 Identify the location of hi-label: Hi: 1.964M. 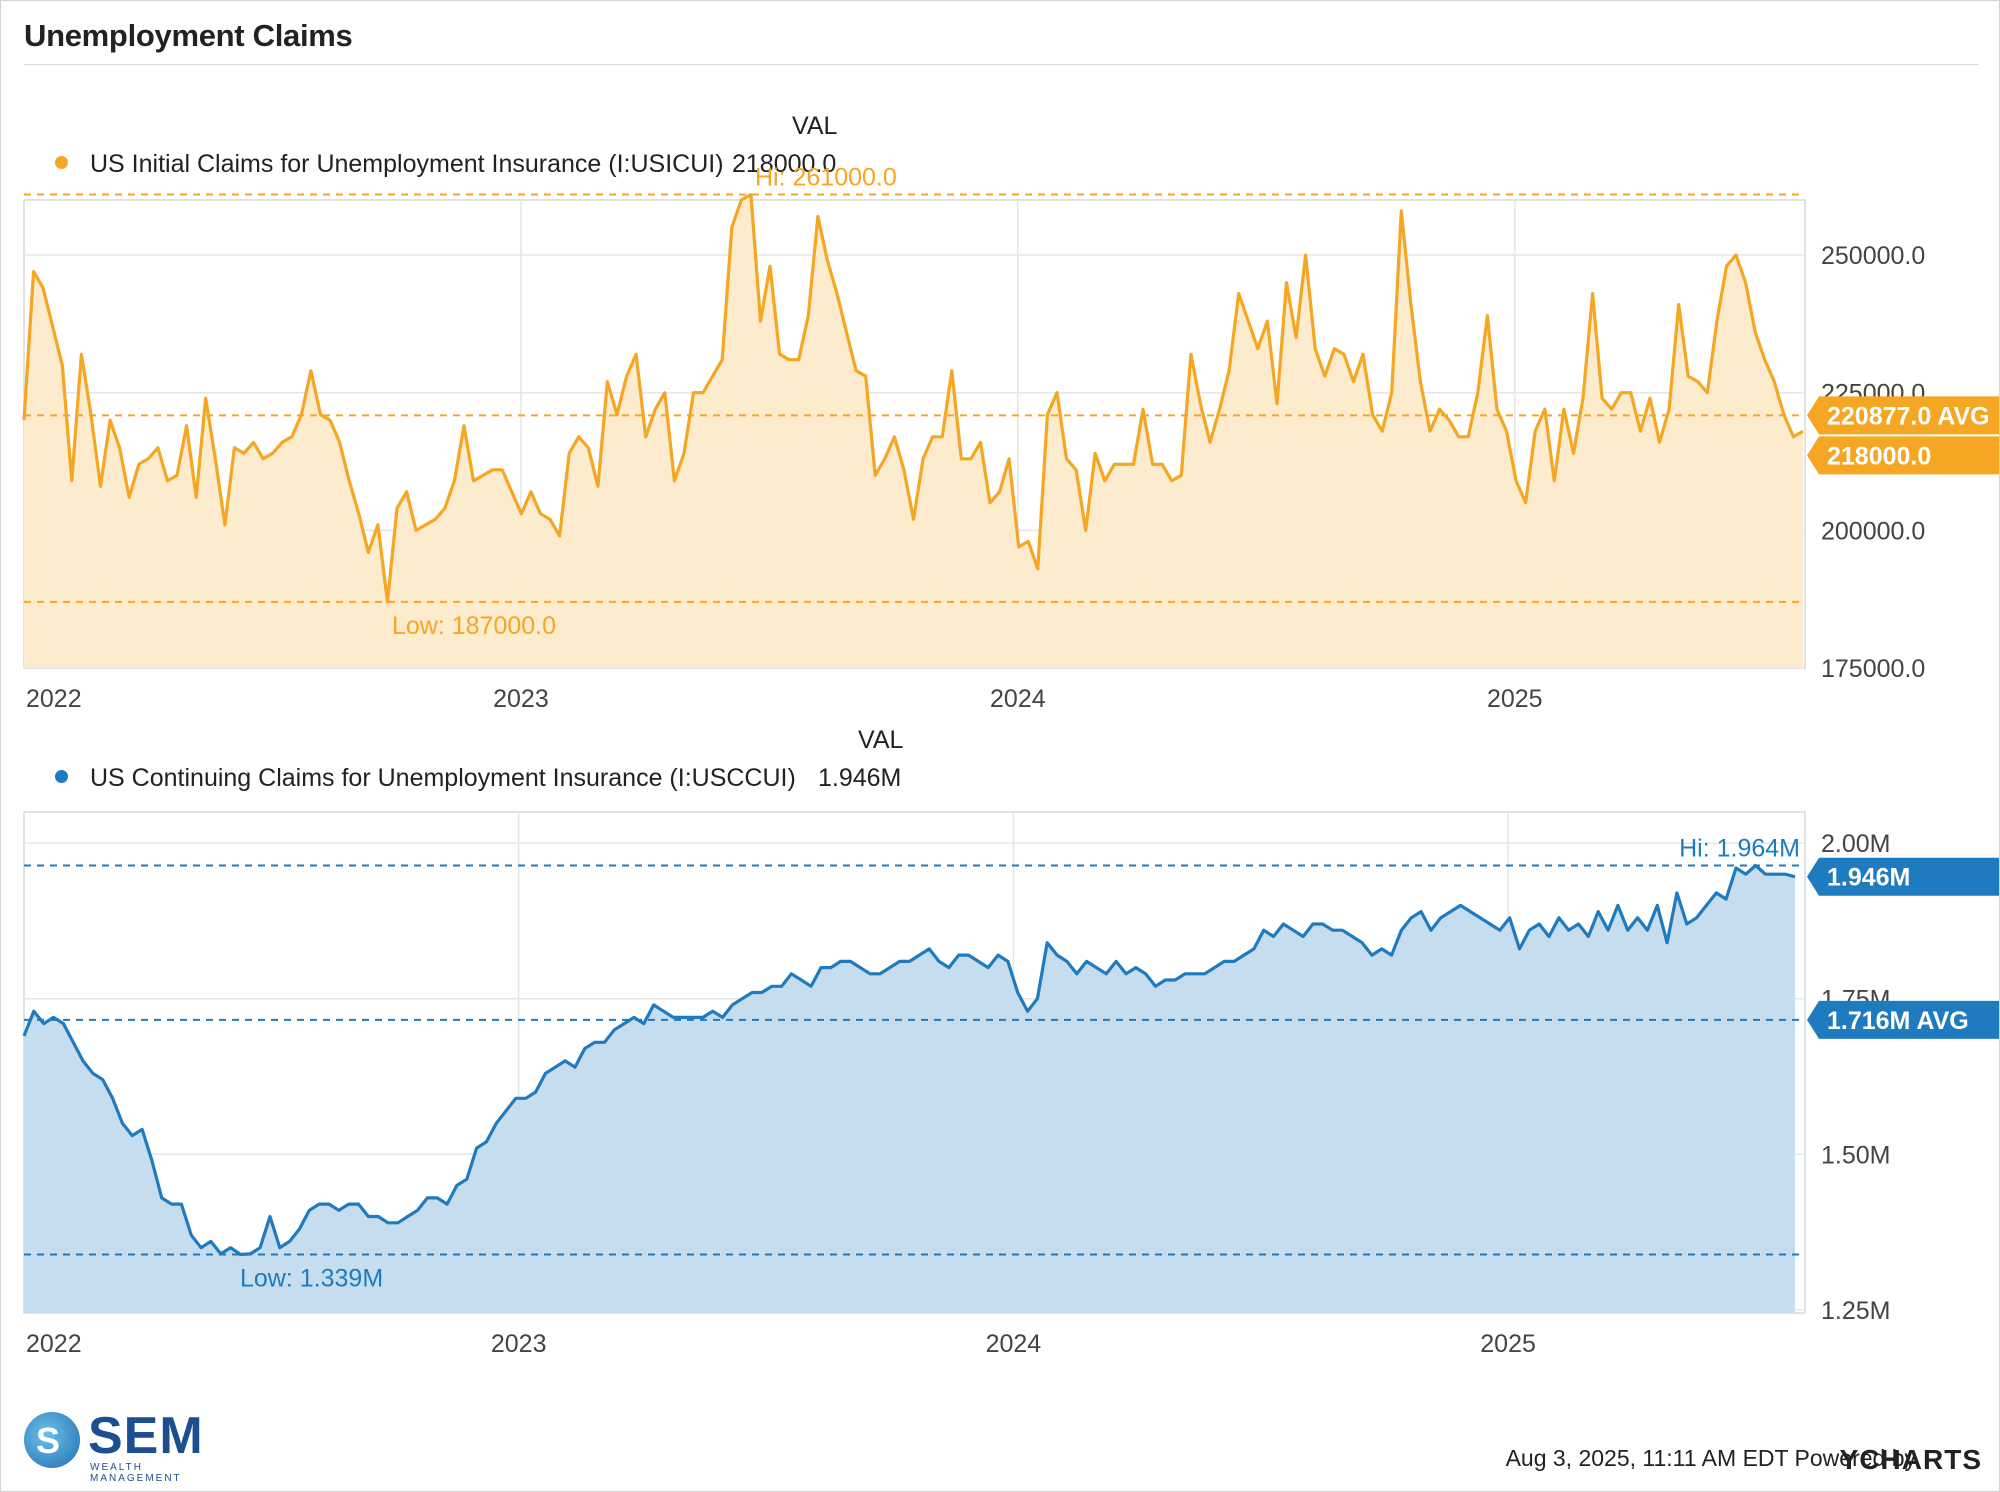
(1739, 849).